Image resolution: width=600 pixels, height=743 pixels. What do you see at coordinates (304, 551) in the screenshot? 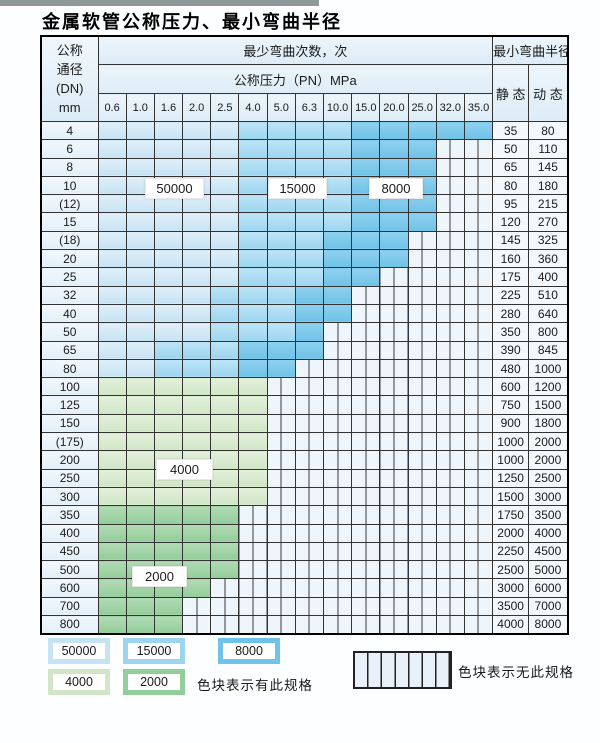
I see `table-row: 450 2250 4500` at bounding box center [304, 551].